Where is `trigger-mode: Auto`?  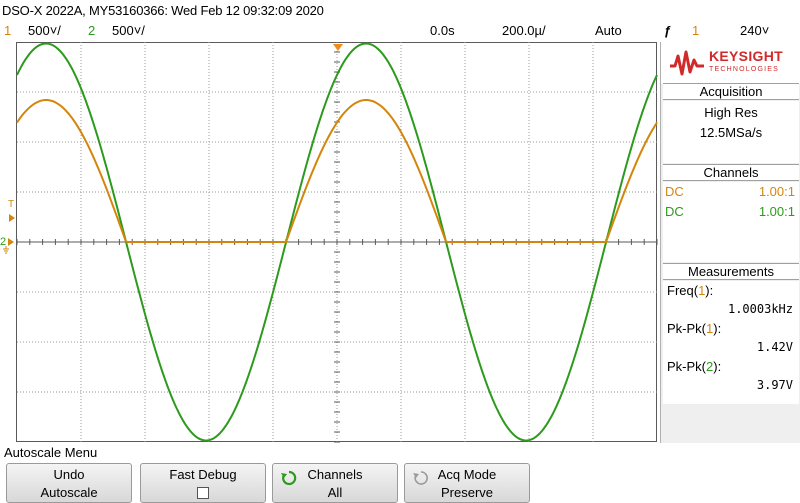
trigger-mode: Auto is located at coordinates (608, 30).